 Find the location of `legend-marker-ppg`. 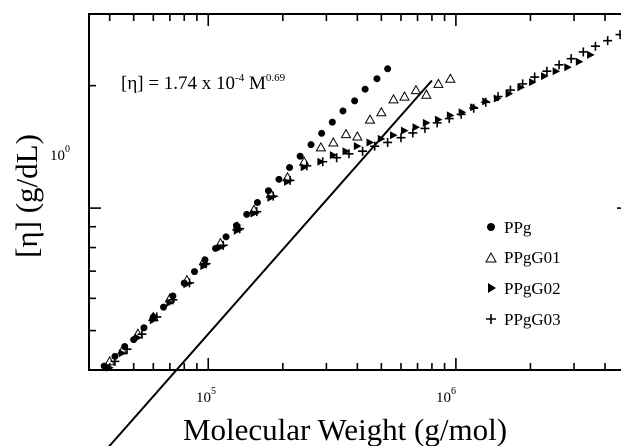

legend-marker-ppg is located at coordinates (491, 227).